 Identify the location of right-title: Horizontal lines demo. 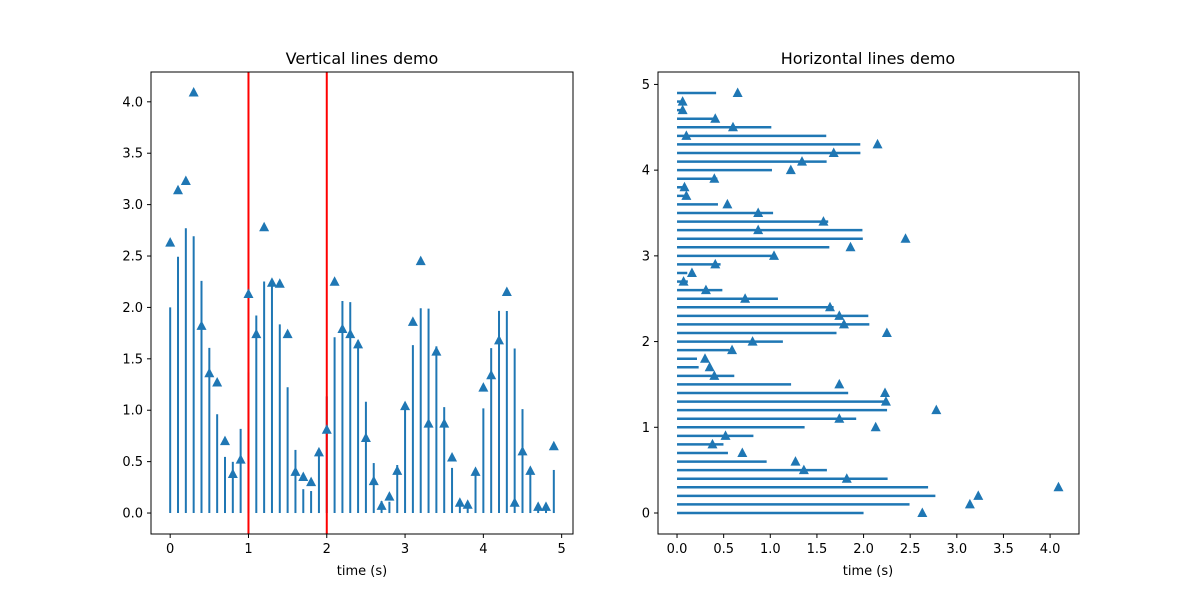
(868, 58).